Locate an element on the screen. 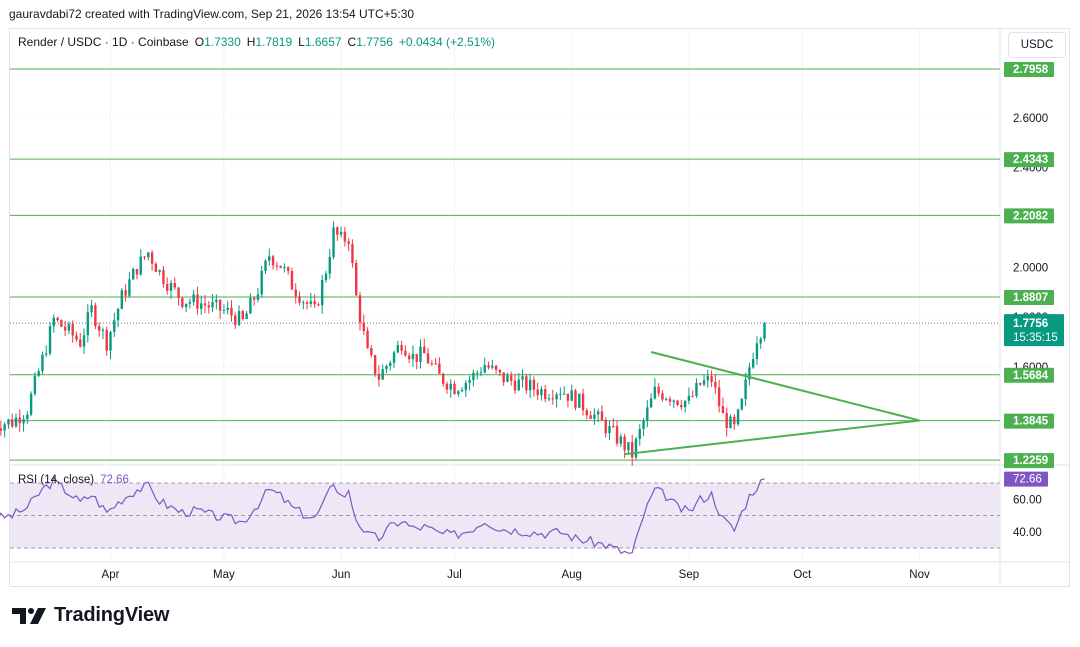  level-label-text: 1.2259 is located at coordinates (1030, 461).